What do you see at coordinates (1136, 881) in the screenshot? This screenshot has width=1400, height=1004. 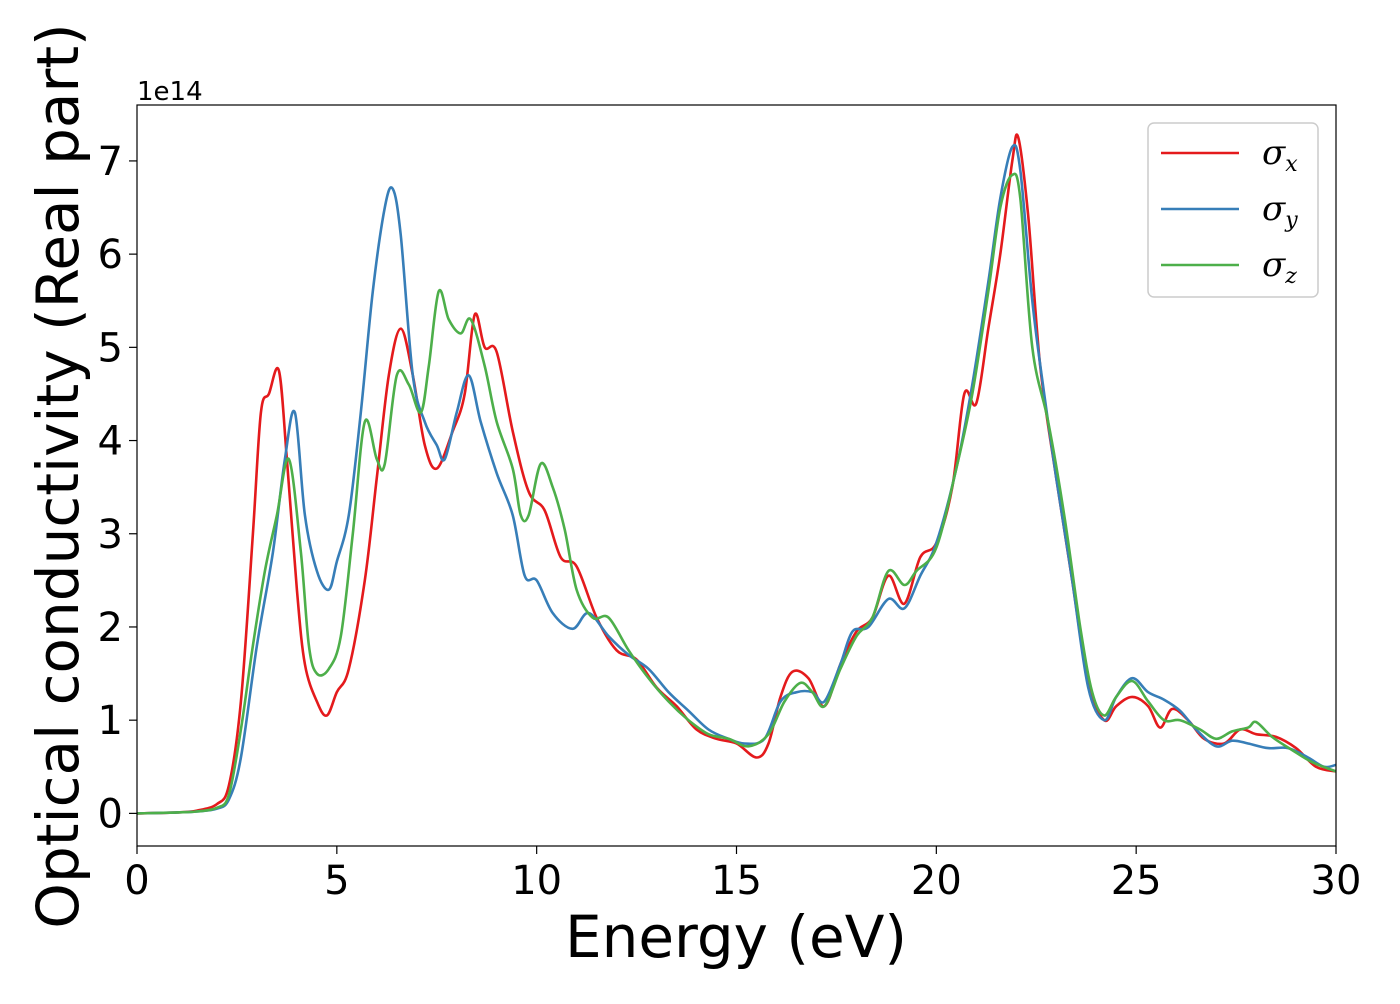 I see `x-tick-label: 25` at bounding box center [1136, 881].